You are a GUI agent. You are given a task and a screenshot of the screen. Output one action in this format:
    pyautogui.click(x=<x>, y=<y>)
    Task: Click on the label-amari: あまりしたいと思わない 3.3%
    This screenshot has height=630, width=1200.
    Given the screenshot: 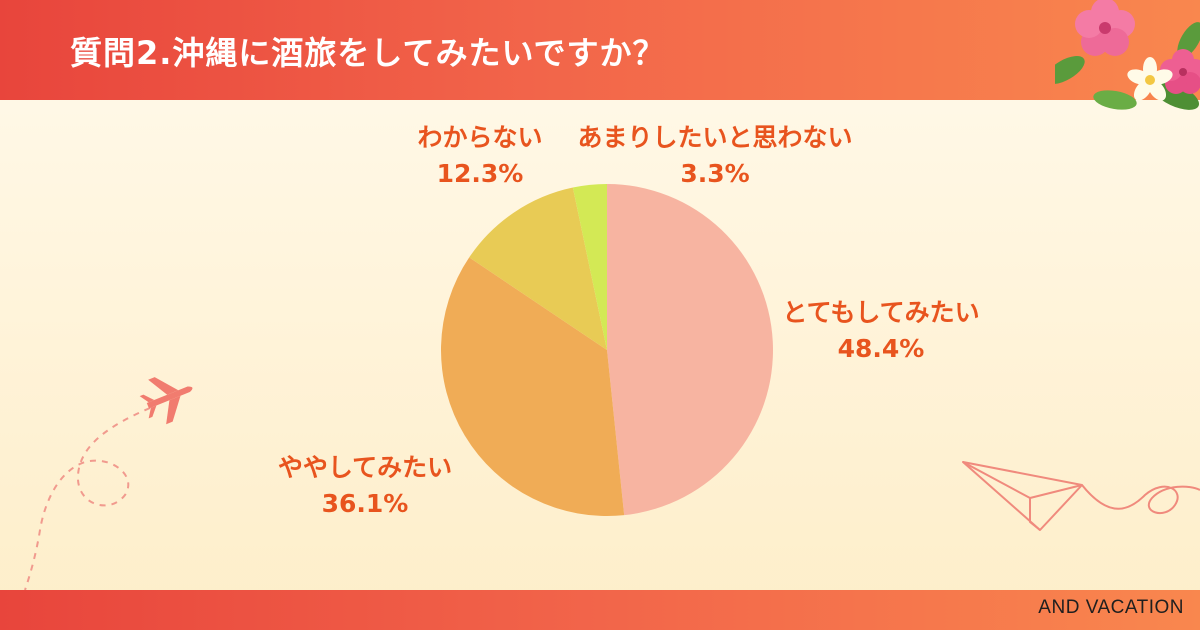 What is the action you would take?
    pyautogui.click(x=715, y=156)
    